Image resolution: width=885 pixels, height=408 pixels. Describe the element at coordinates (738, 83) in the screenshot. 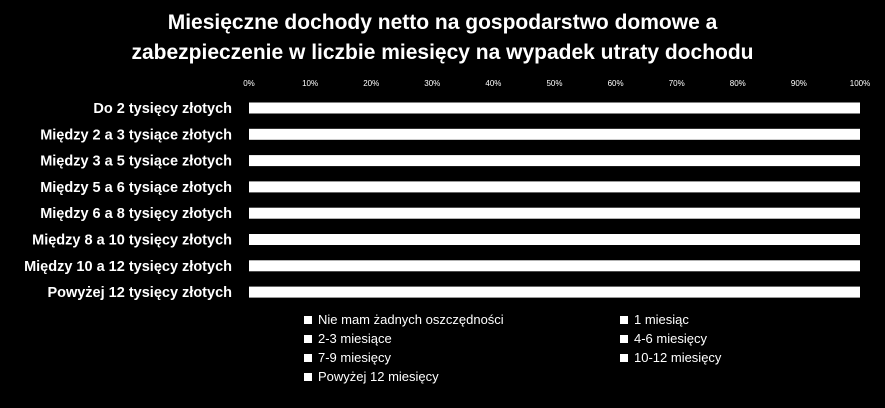

I see `x-tick-label: 80%` at that location.